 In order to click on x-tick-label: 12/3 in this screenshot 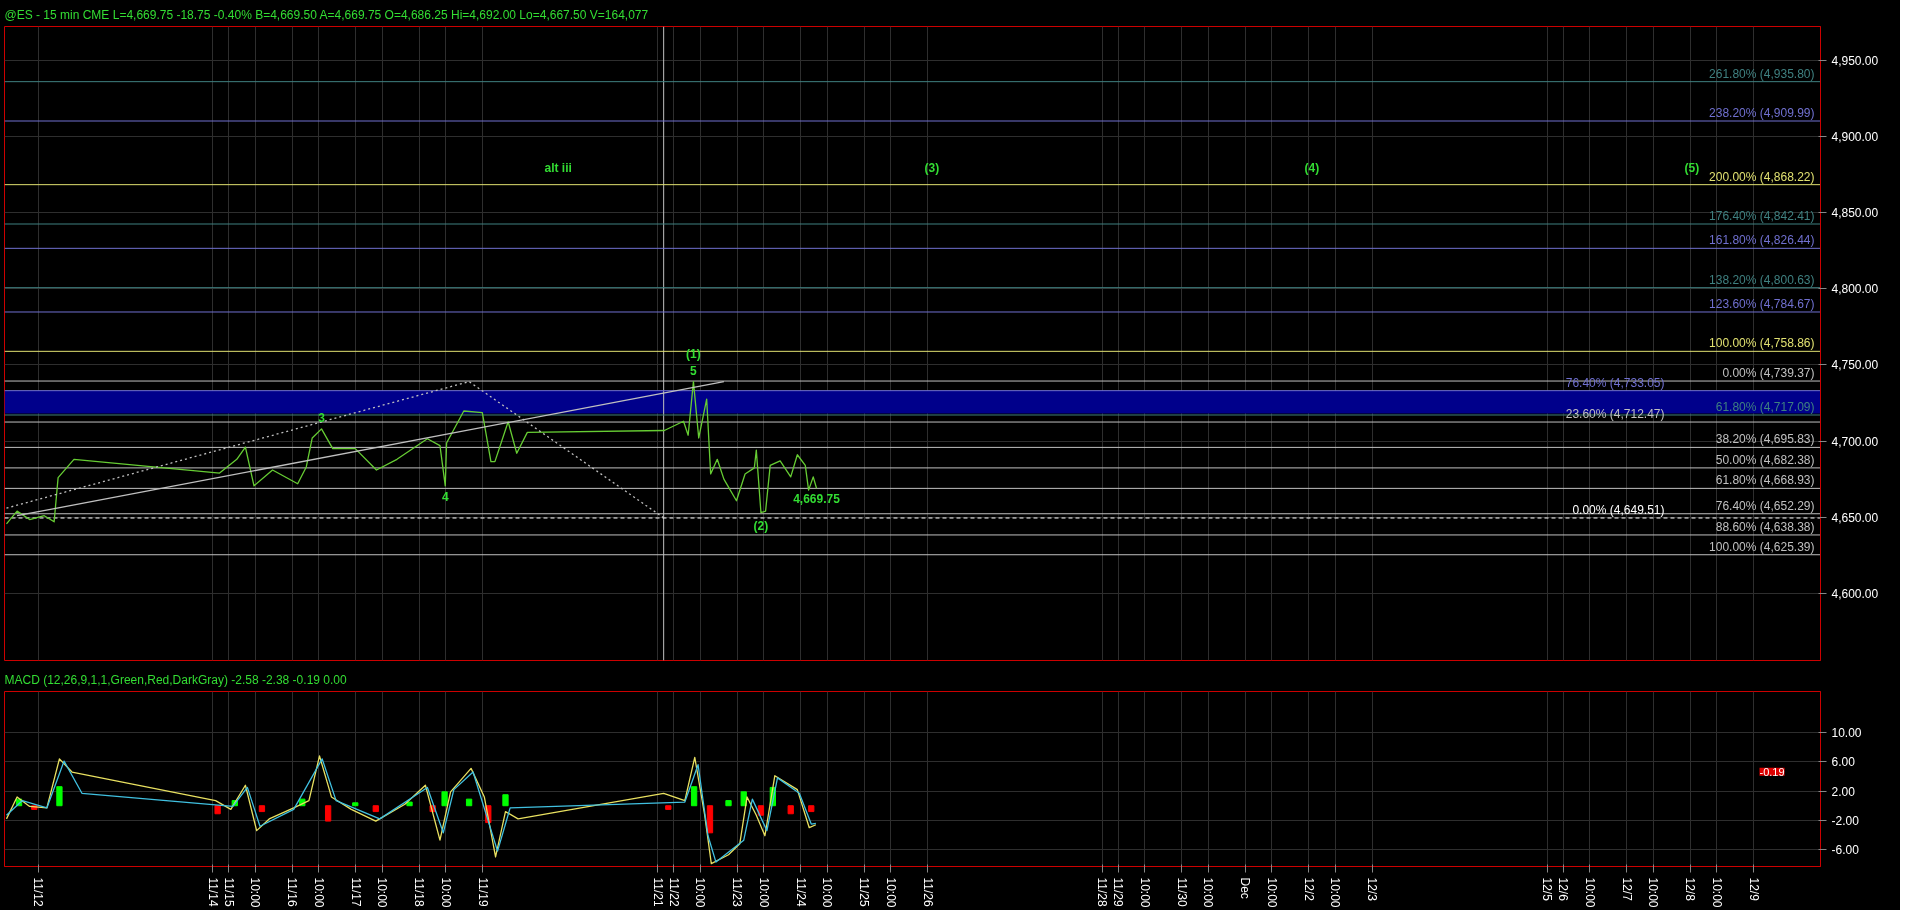, I will do `click(1372, 889)`.